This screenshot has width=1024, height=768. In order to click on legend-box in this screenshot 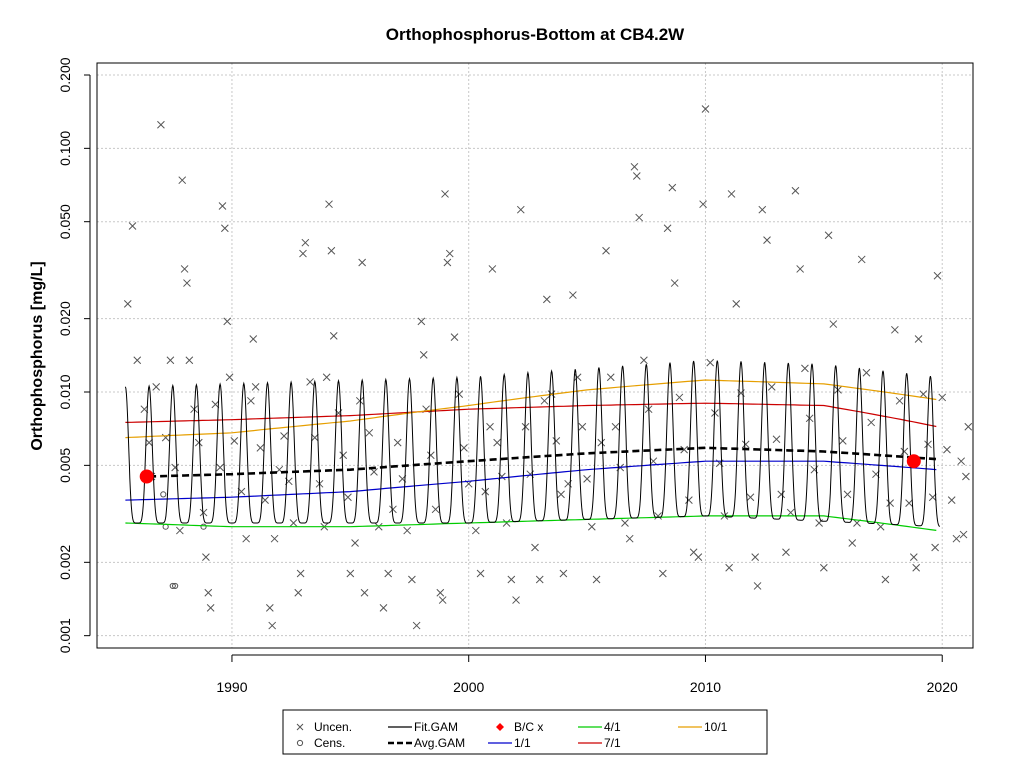, I will do `click(525, 732)`.